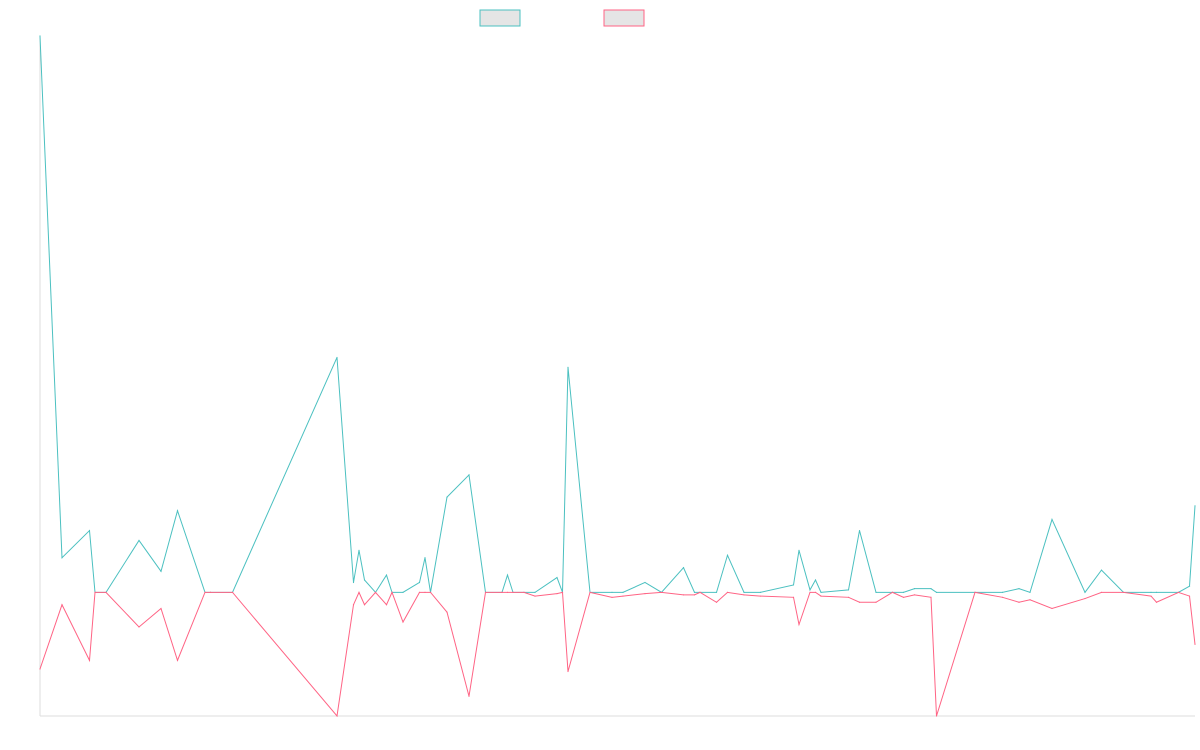 The width and height of the screenshot is (1200, 750). What do you see at coordinates (562, 18) in the screenshot?
I see `chart-legend` at bounding box center [562, 18].